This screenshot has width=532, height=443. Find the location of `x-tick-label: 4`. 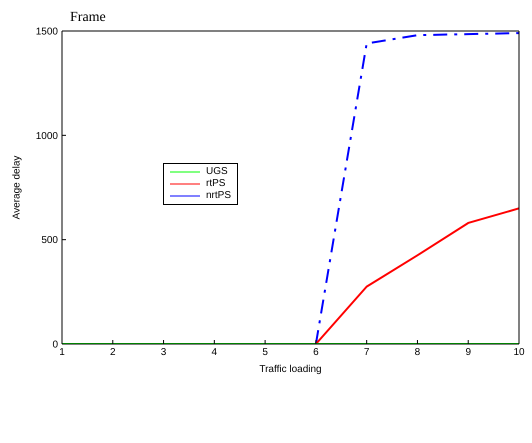

x-tick-label: 4 is located at coordinates (215, 352).